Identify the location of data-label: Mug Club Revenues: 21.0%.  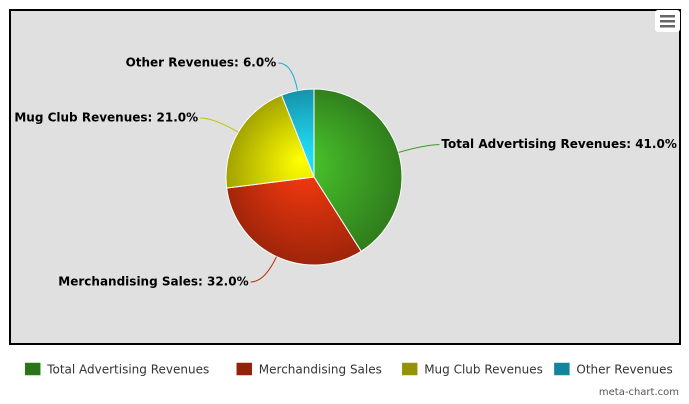
(106, 117).